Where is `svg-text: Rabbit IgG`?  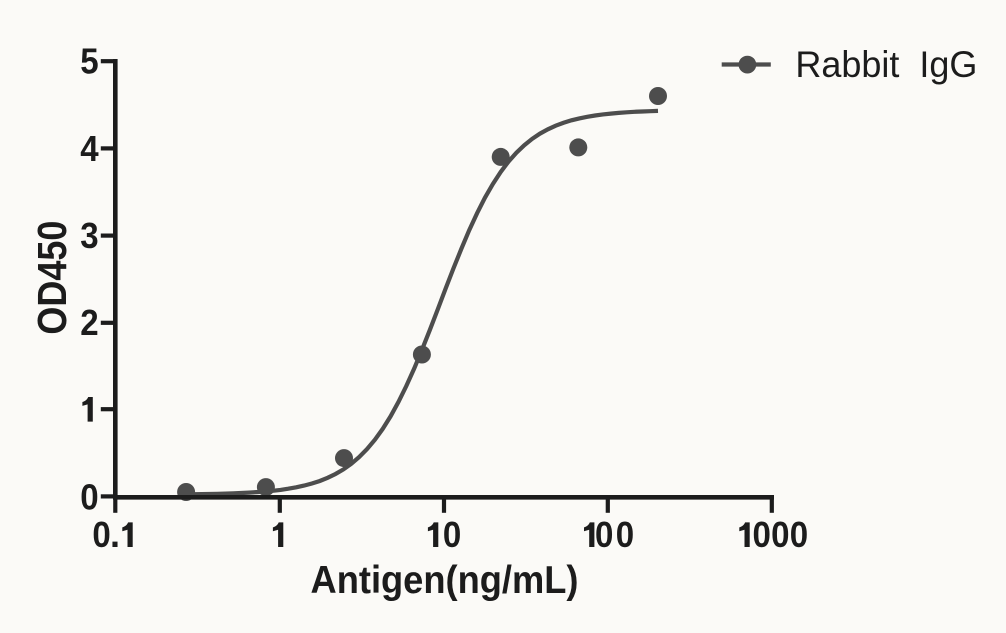 svg-text: Rabbit IgG is located at coordinates (886, 64).